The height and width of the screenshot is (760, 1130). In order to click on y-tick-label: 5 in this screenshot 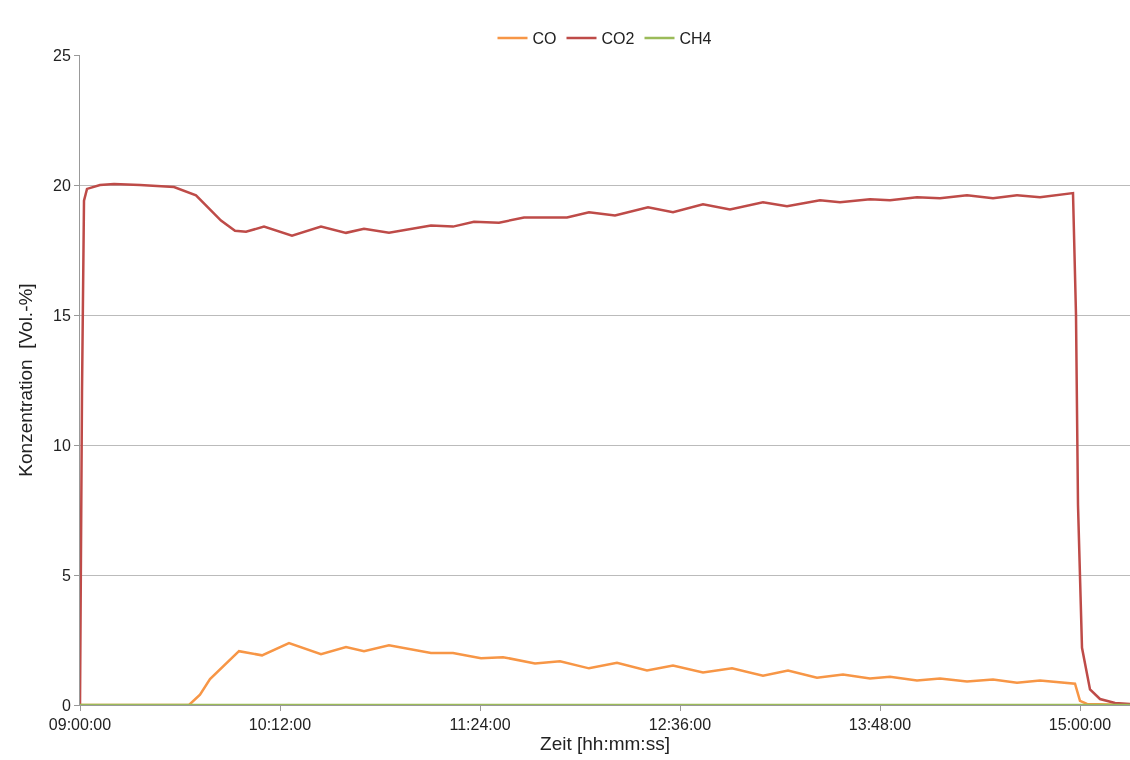, I will do `click(66, 575)`.